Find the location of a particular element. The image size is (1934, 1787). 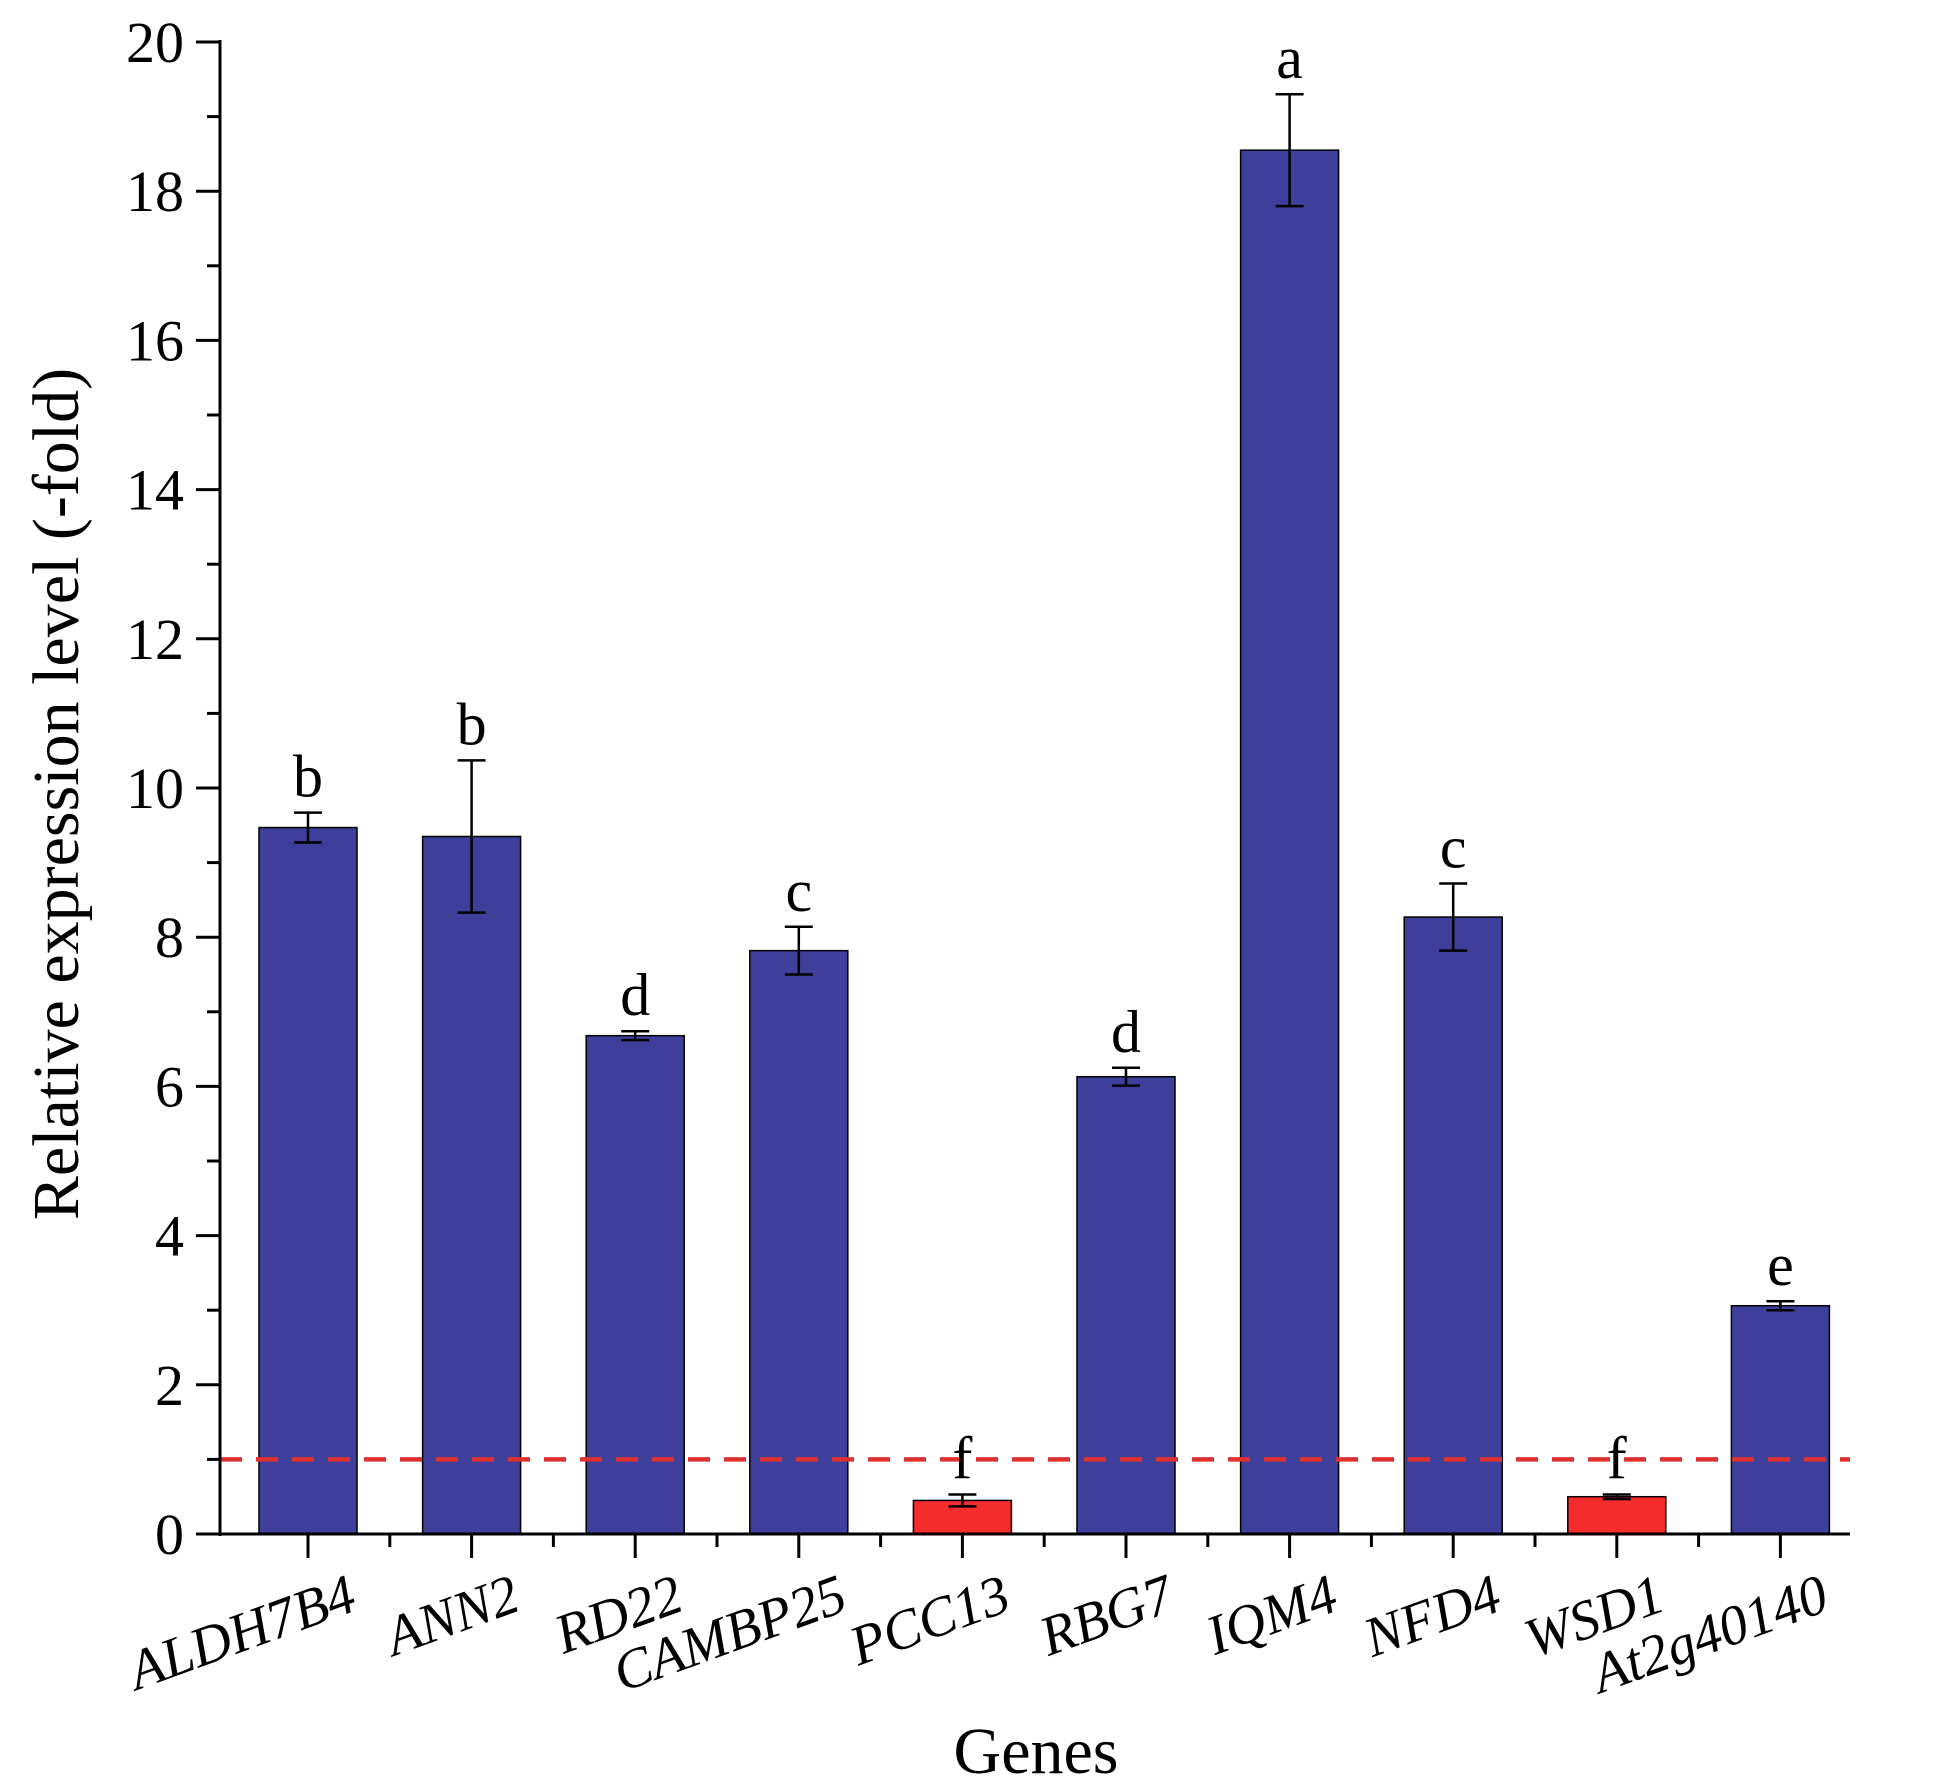

y-tick-label: 10 is located at coordinates (155, 788).